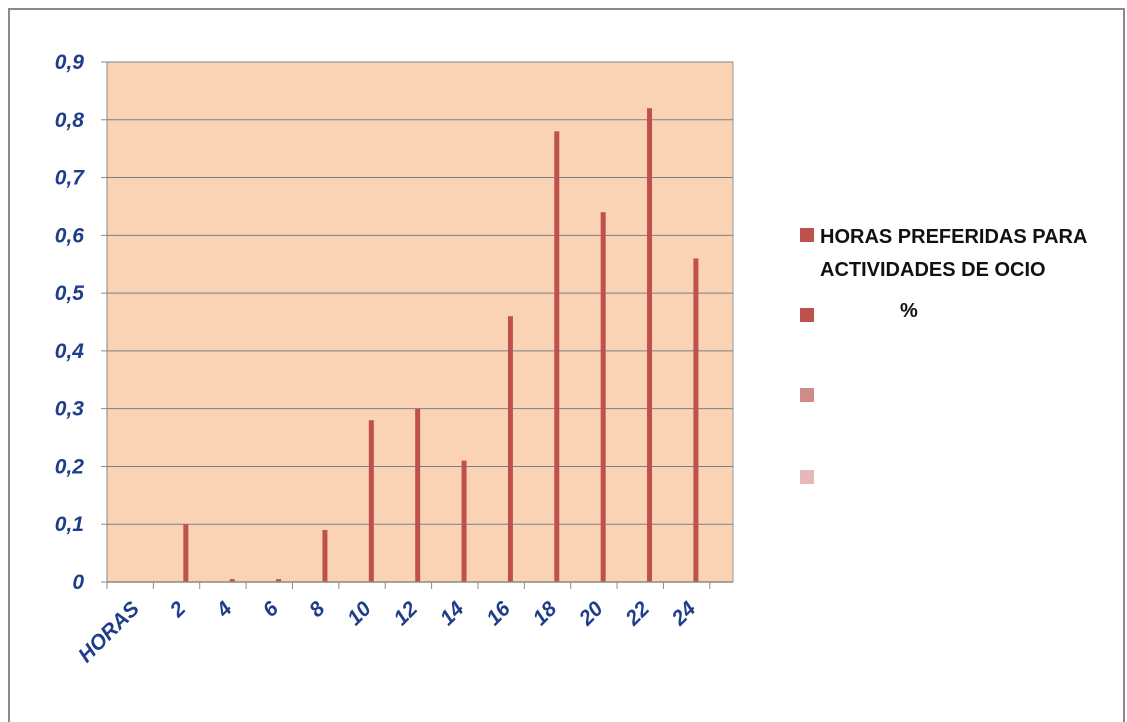 This screenshot has height=722, width=1127. Describe the element at coordinates (70, 178) in the screenshot. I see `y-tick-label: 0,7` at that location.